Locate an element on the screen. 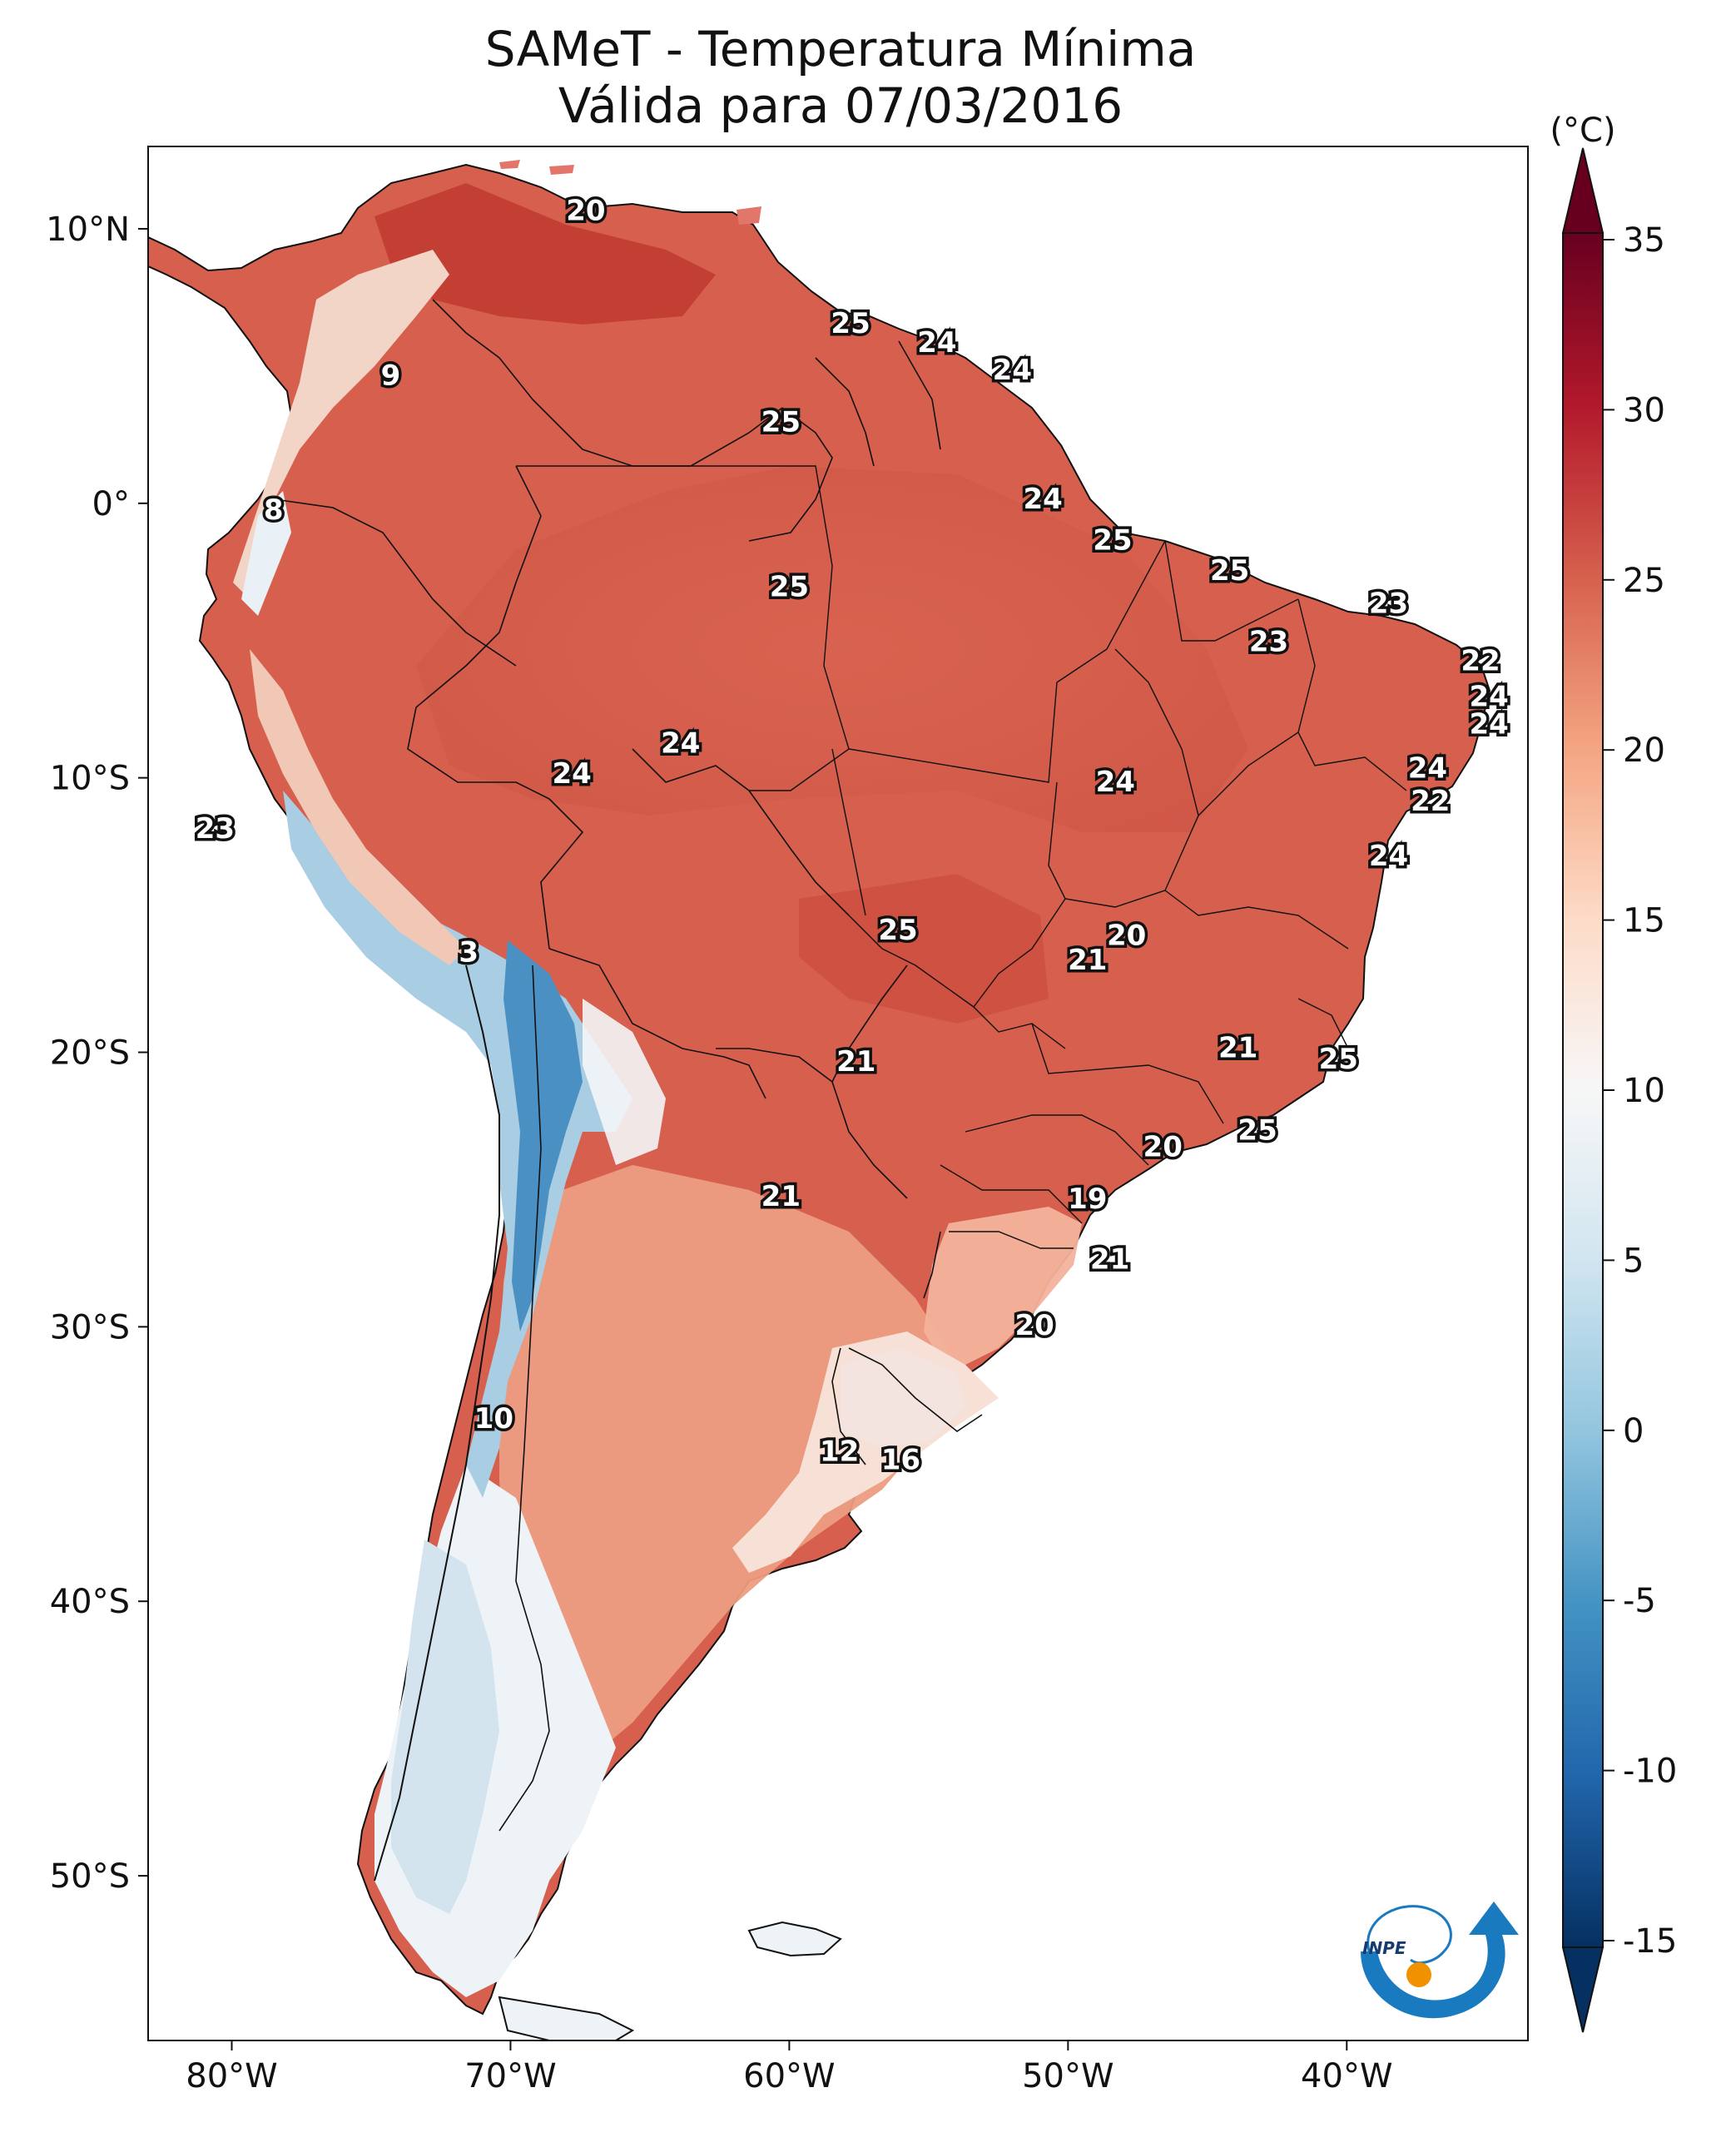 The height and width of the screenshot is (2152, 1736). latitude-axis: 10°N 0° 10°S 20°S 30°S 40°S 50°S is located at coordinates (97, 1053).